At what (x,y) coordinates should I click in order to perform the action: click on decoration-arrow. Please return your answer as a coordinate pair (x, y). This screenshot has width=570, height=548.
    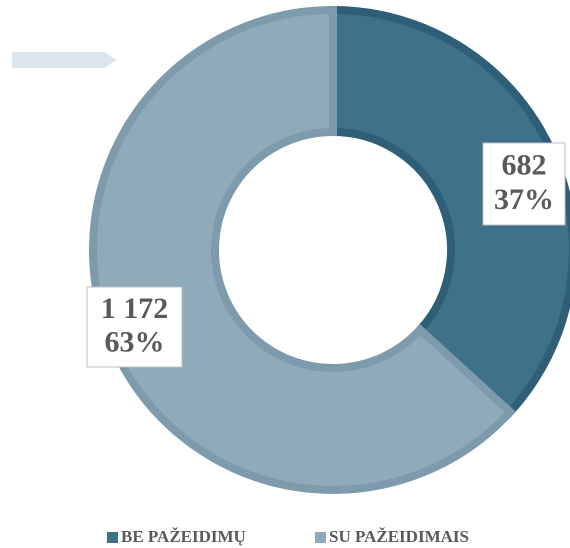
    Looking at the image, I should click on (64, 60).